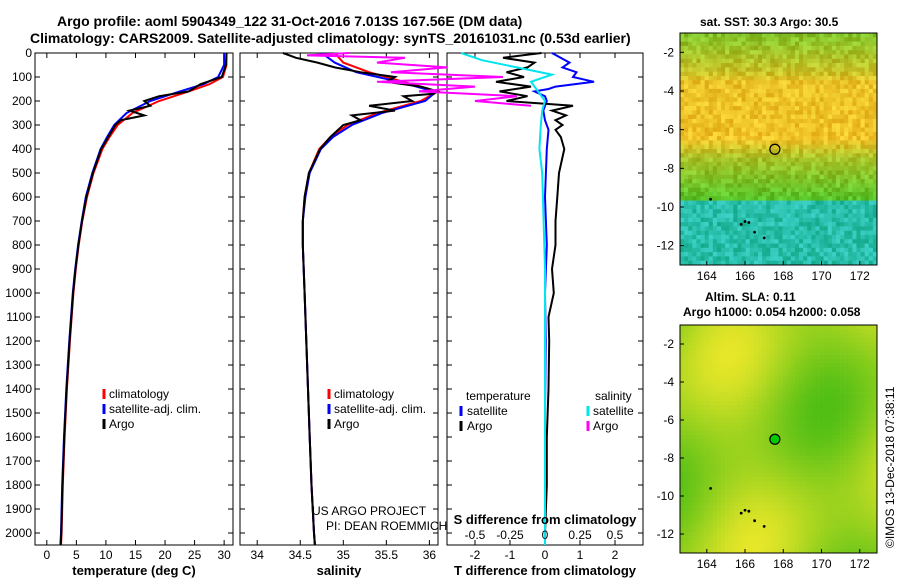 The height and width of the screenshot is (580, 900). Describe the element at coordinates (18, 485) in the screenshot. I see `y-tick-label: 1800` at that location.